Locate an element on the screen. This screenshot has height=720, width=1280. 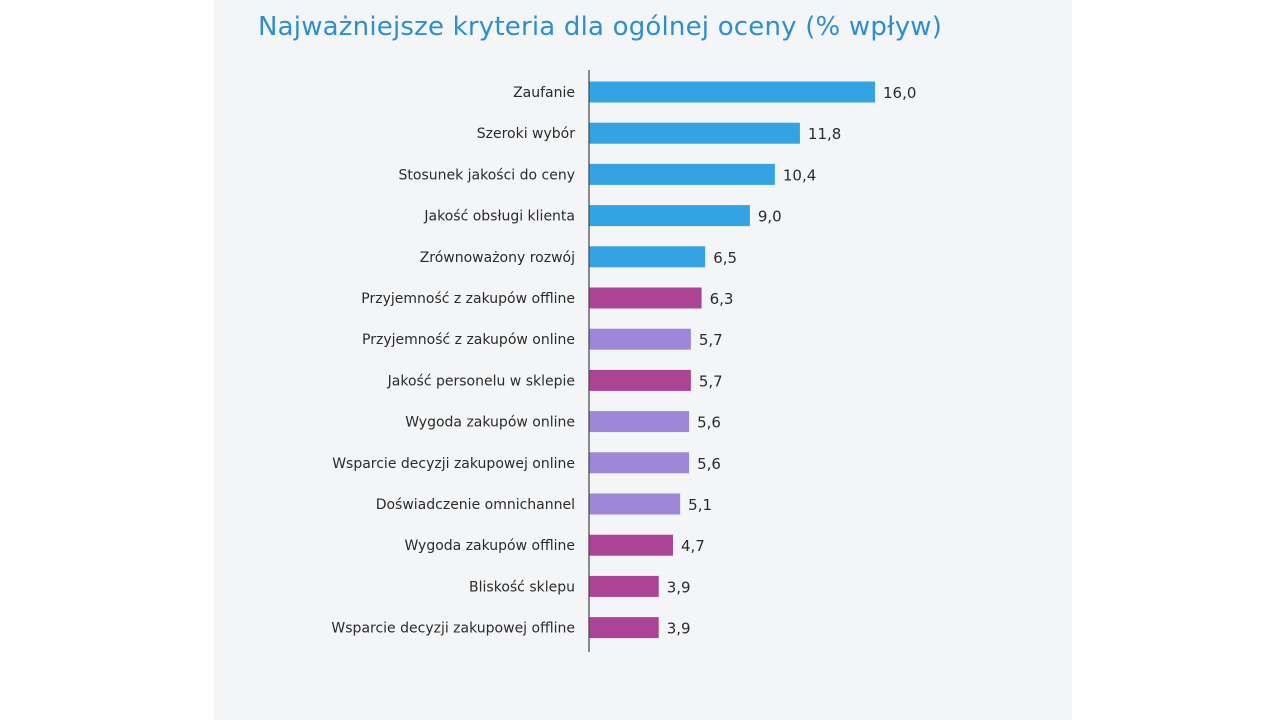
value-label: 5,1 is located at coordinates (700, 505).